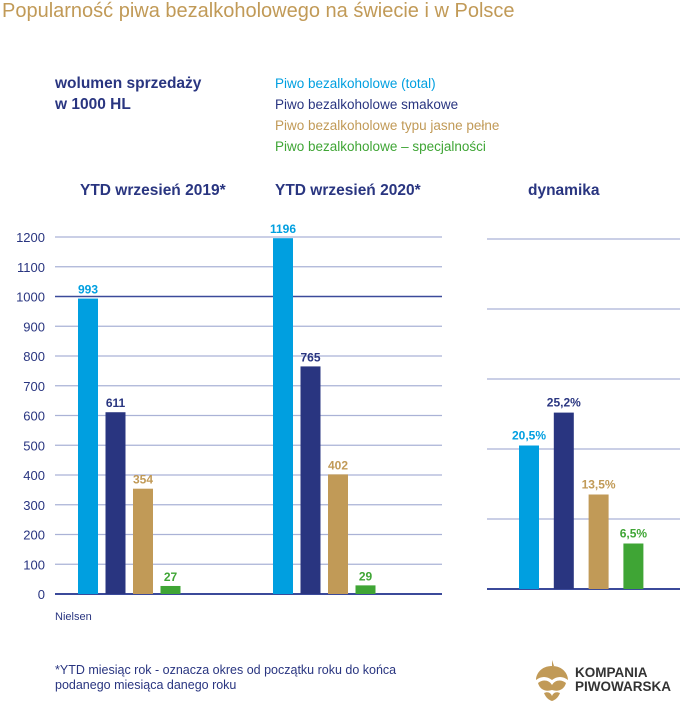 This screenshot has width=681, height=721. What do you see at coordinates (599, 485) in the screenshot?
I see `data-label: 13,5%` at bounding box center [599, 485].